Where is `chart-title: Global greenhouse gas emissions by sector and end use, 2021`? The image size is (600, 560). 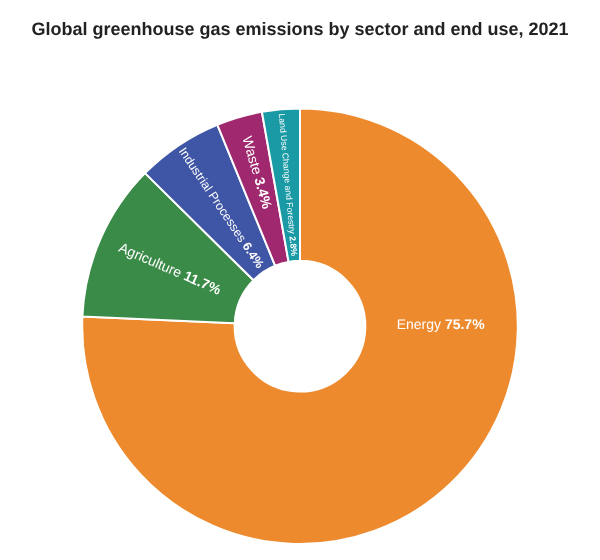
chart-title: Global greenhouse gas emissions by sector and end use, 2021 is located at coordinates (300, 29).